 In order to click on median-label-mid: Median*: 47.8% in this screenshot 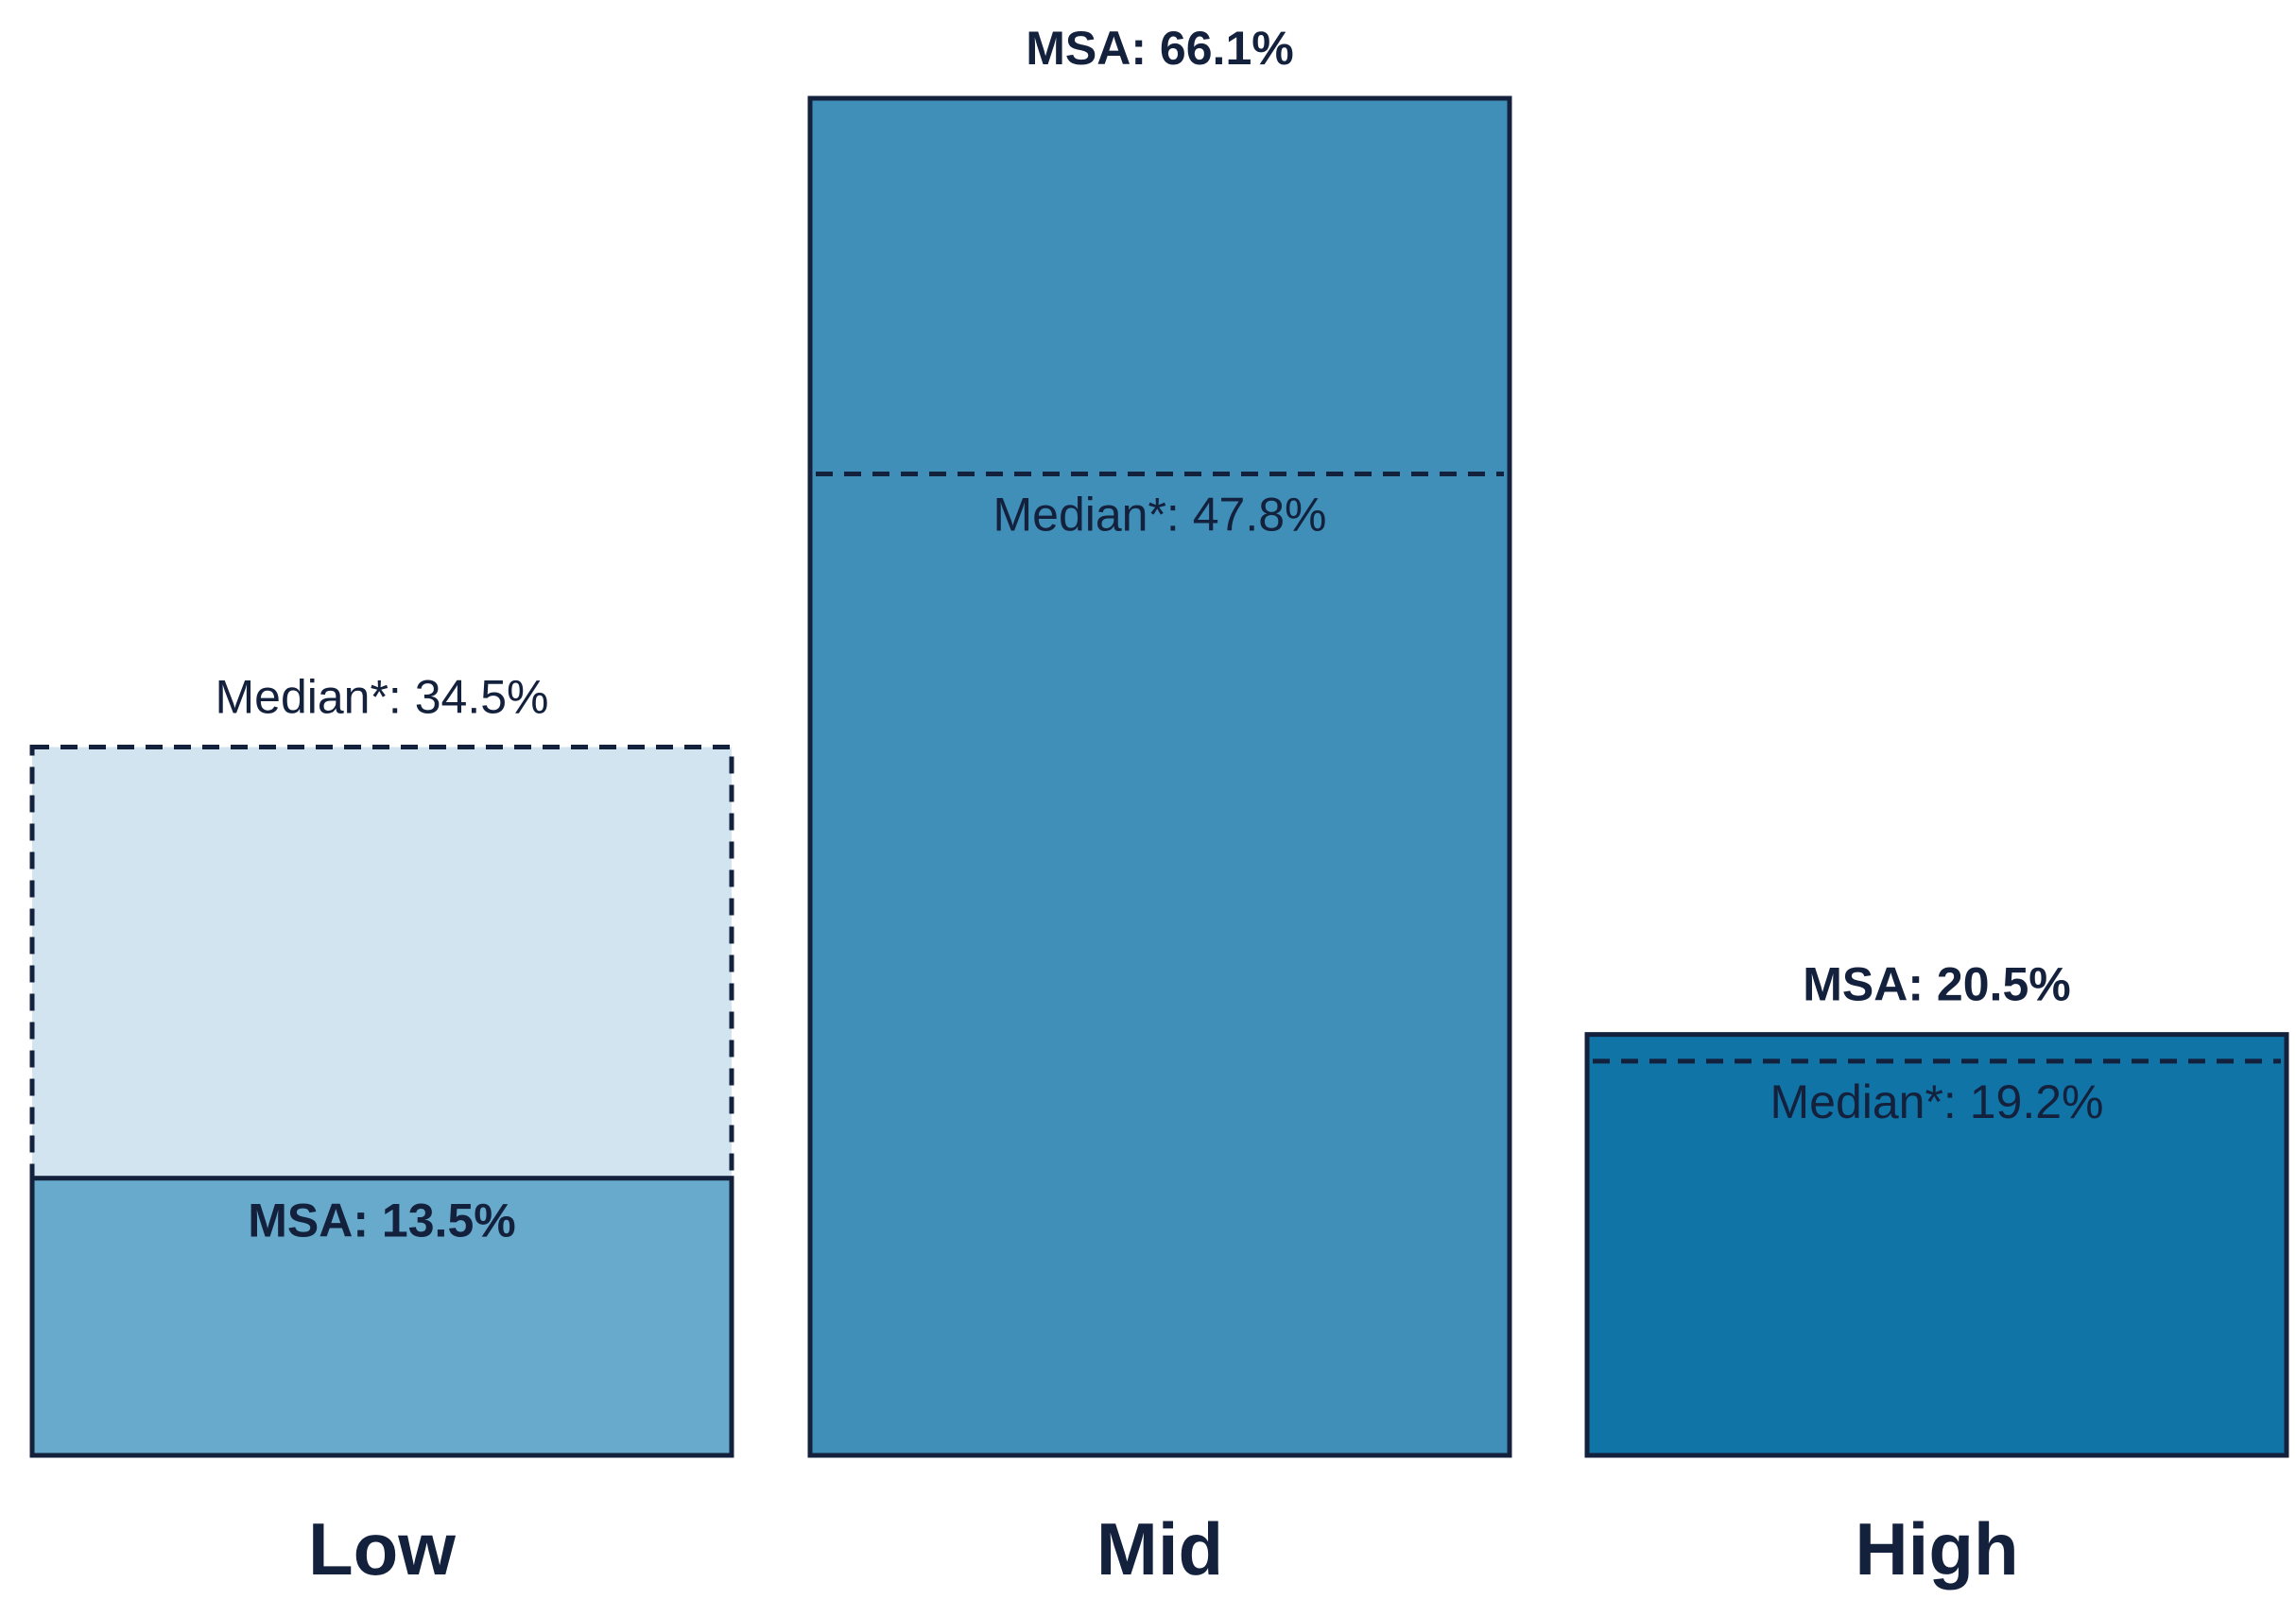, I will do `click(1159, 515)`.